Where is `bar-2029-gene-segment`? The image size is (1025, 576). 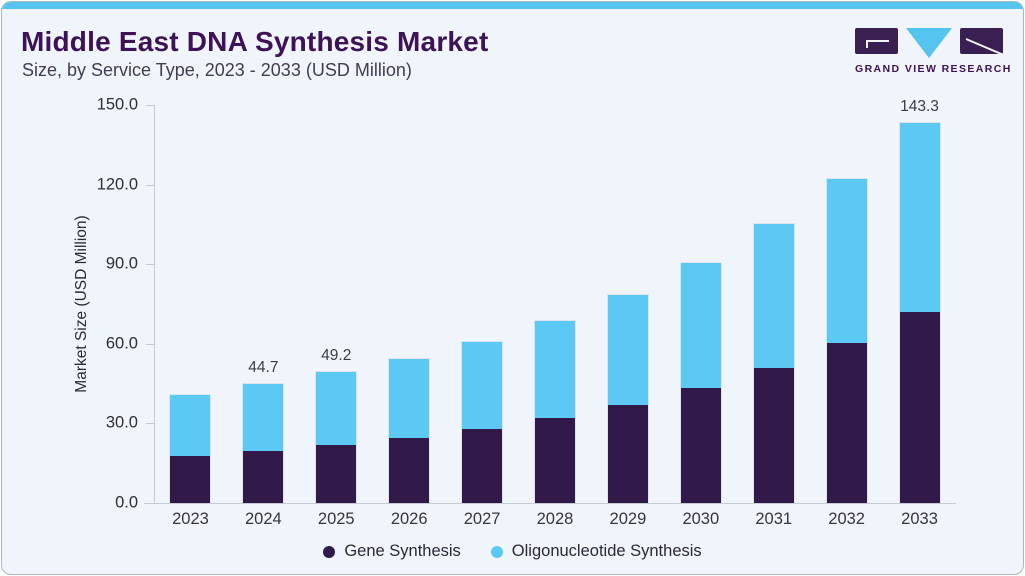 bar-2029-gene-segment is located at coordinates (627, 454).